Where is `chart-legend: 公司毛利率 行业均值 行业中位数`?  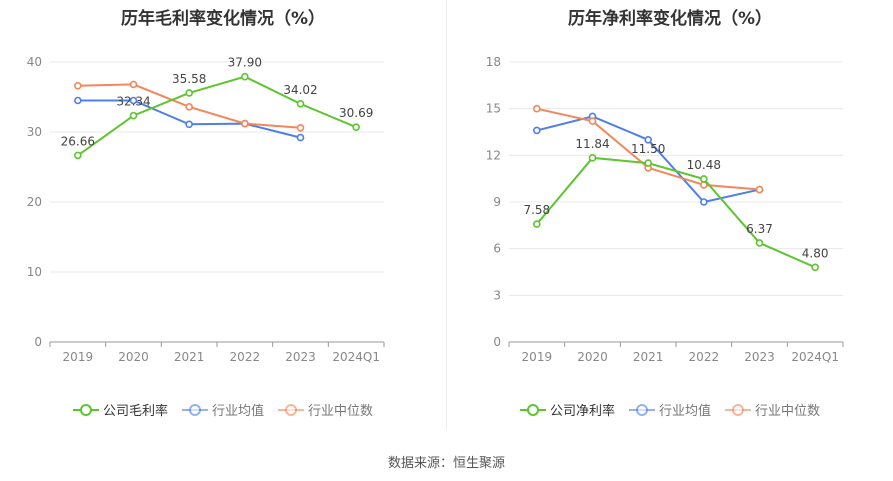 chart-legend: 公司毛利率 行业均值 行业中位数 is located at coordinates (223, 409).